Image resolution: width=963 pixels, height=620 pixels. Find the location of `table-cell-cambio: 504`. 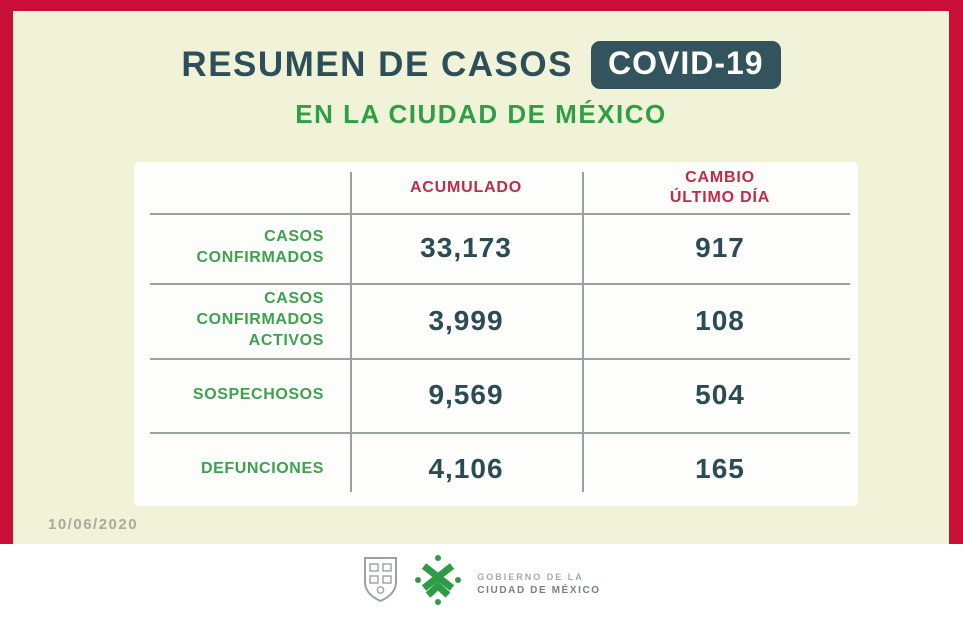

table-cell-cambio: 504 is located at coordinates (720, 394).